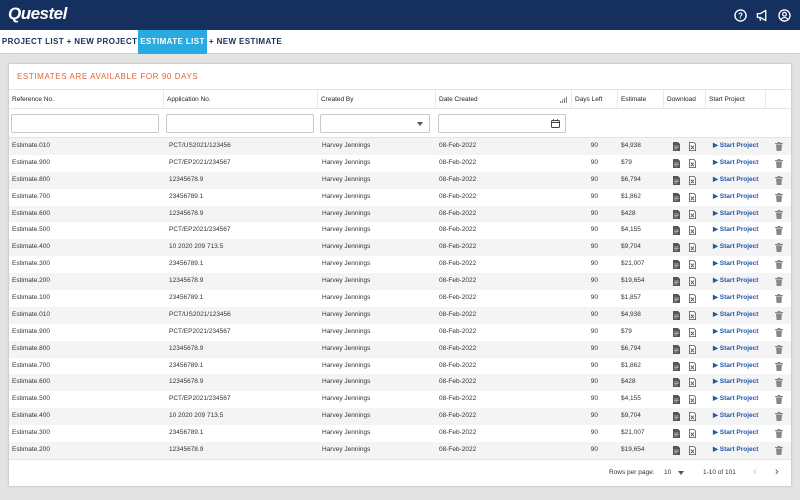  Describe the element at coordinates (377, 99) in the screenshot. I see `col-created-by-header: Created By` at that location.